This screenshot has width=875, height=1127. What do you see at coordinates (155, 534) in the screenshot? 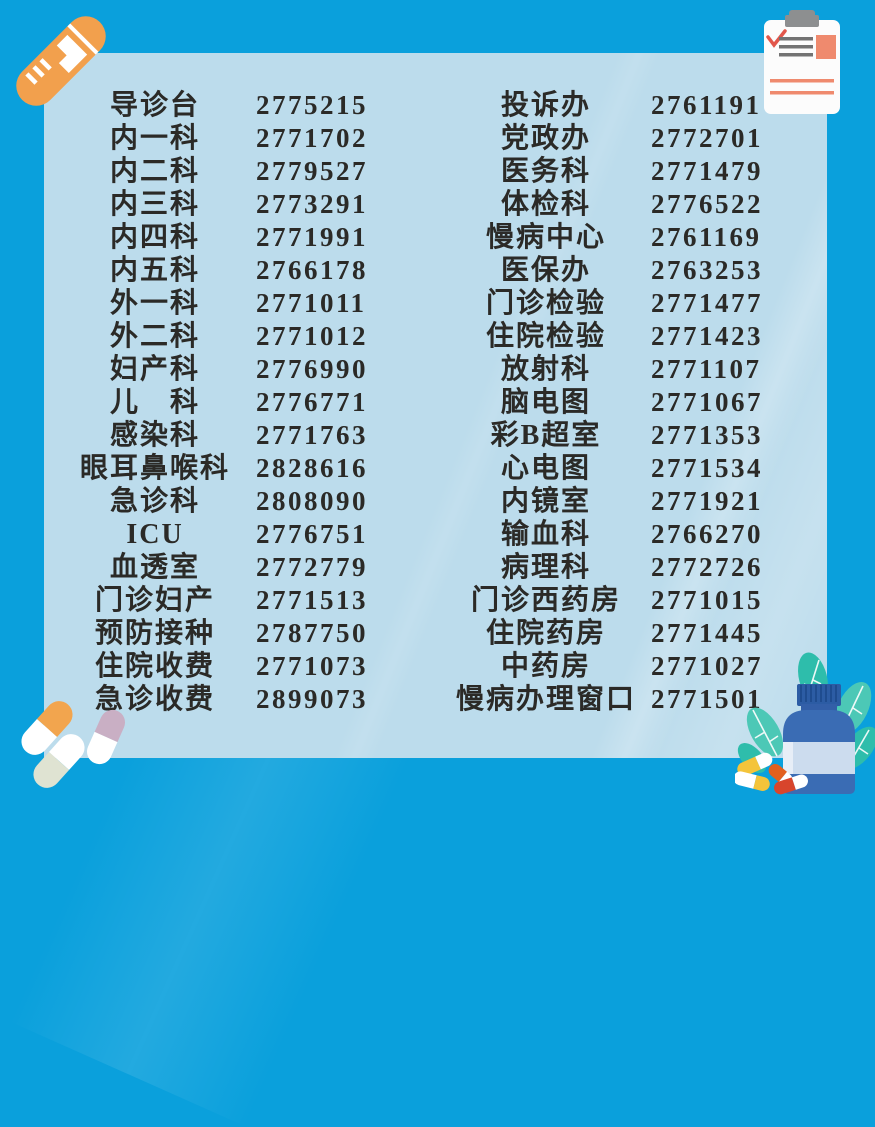
I see `department-name-left: ICU` at bounding box center [155, 534].